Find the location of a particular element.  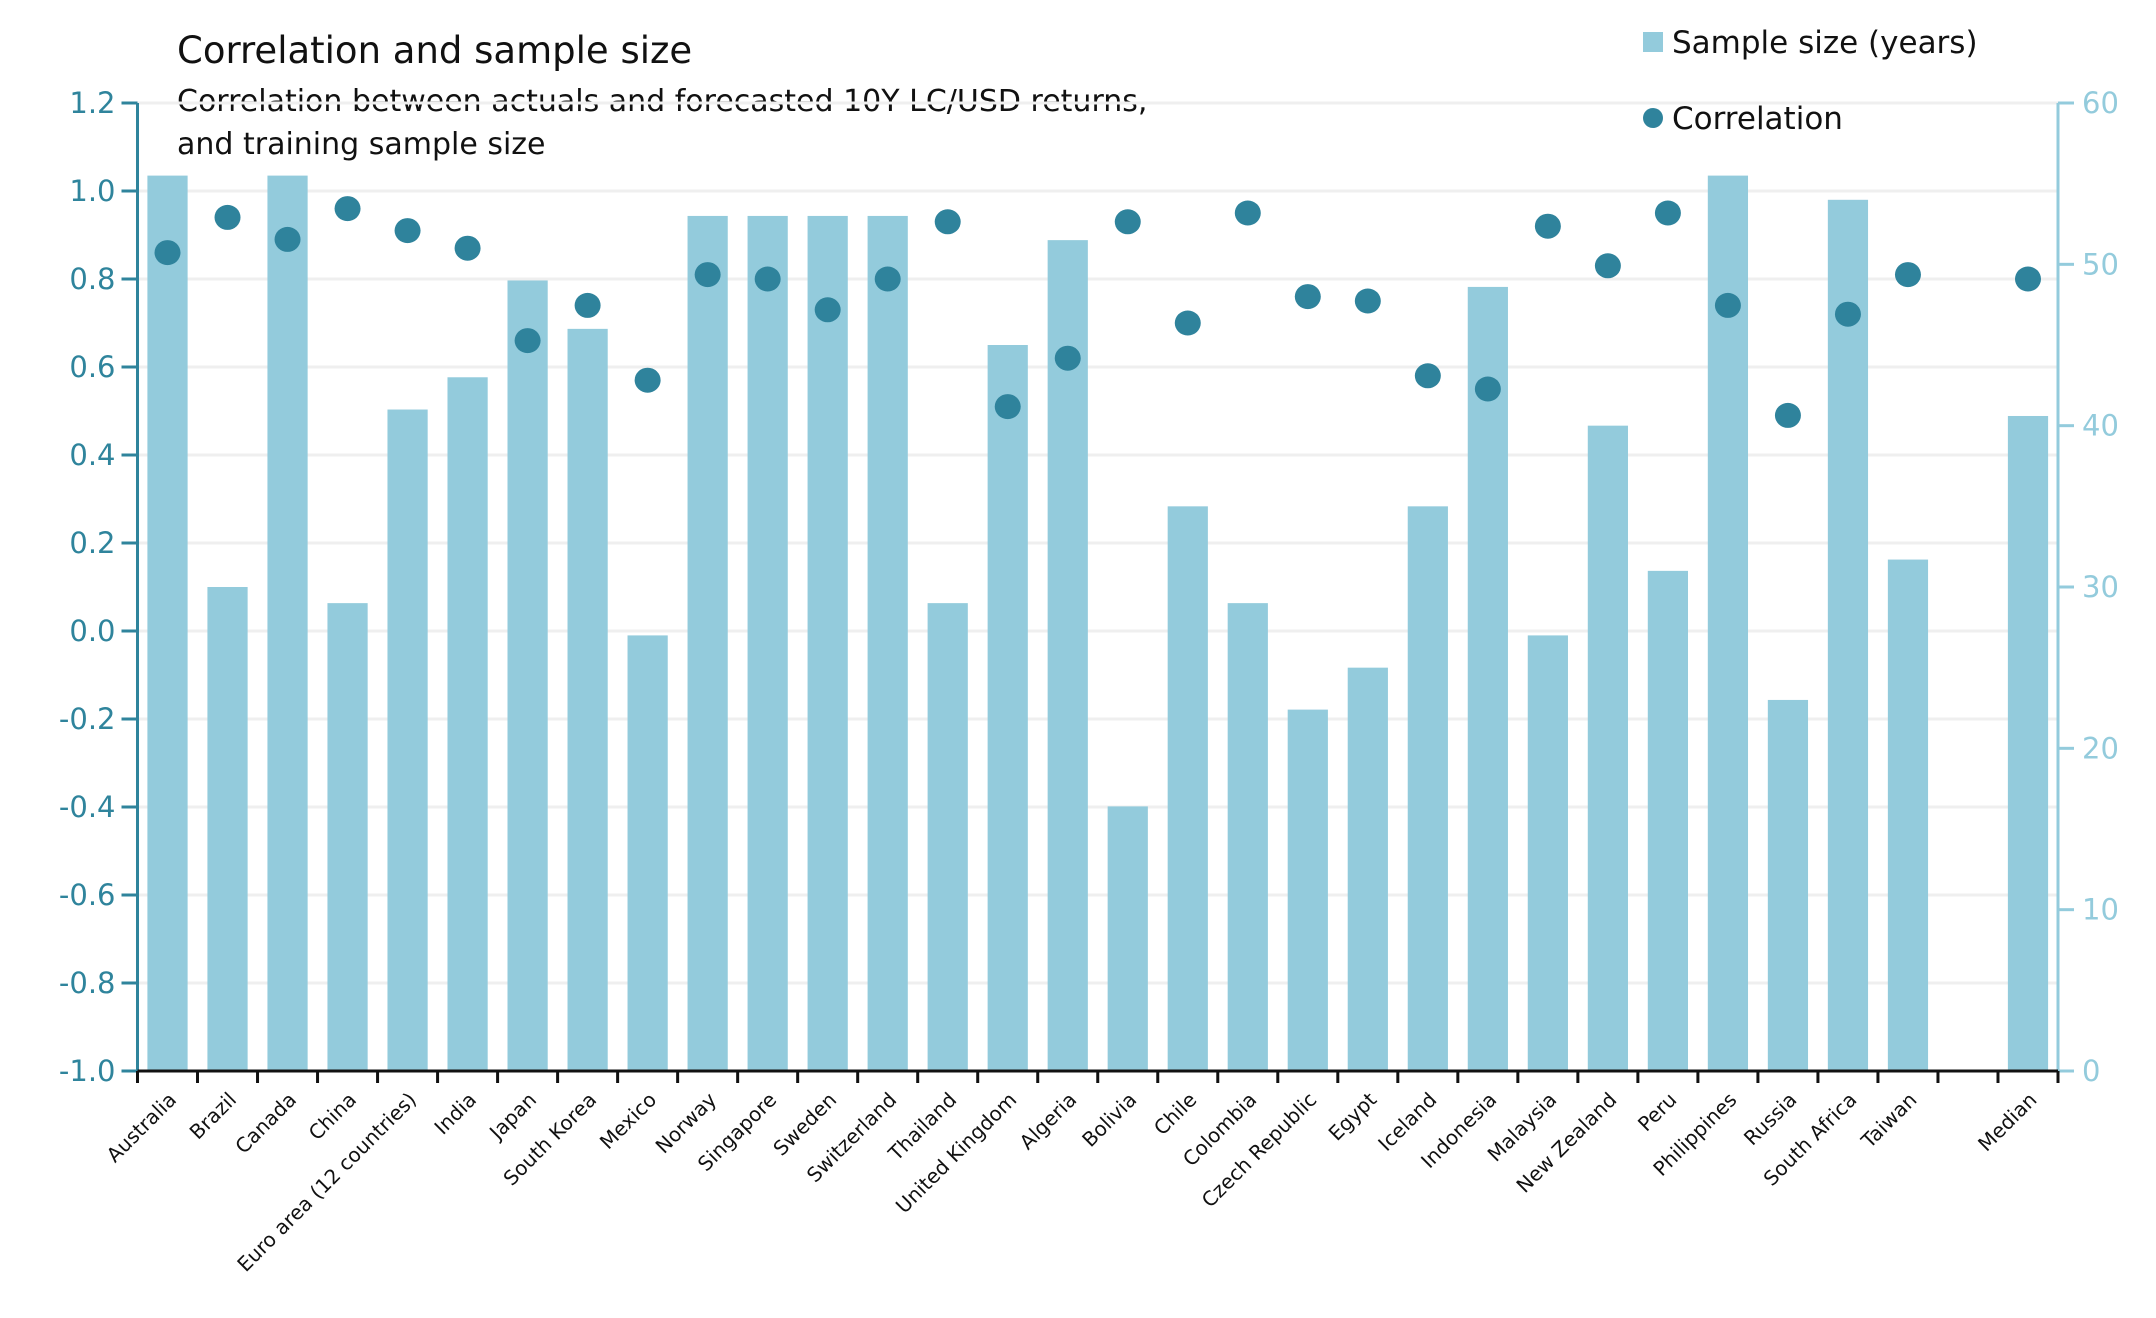

legend-bar-swatch is located at coordinates (1653, 42).